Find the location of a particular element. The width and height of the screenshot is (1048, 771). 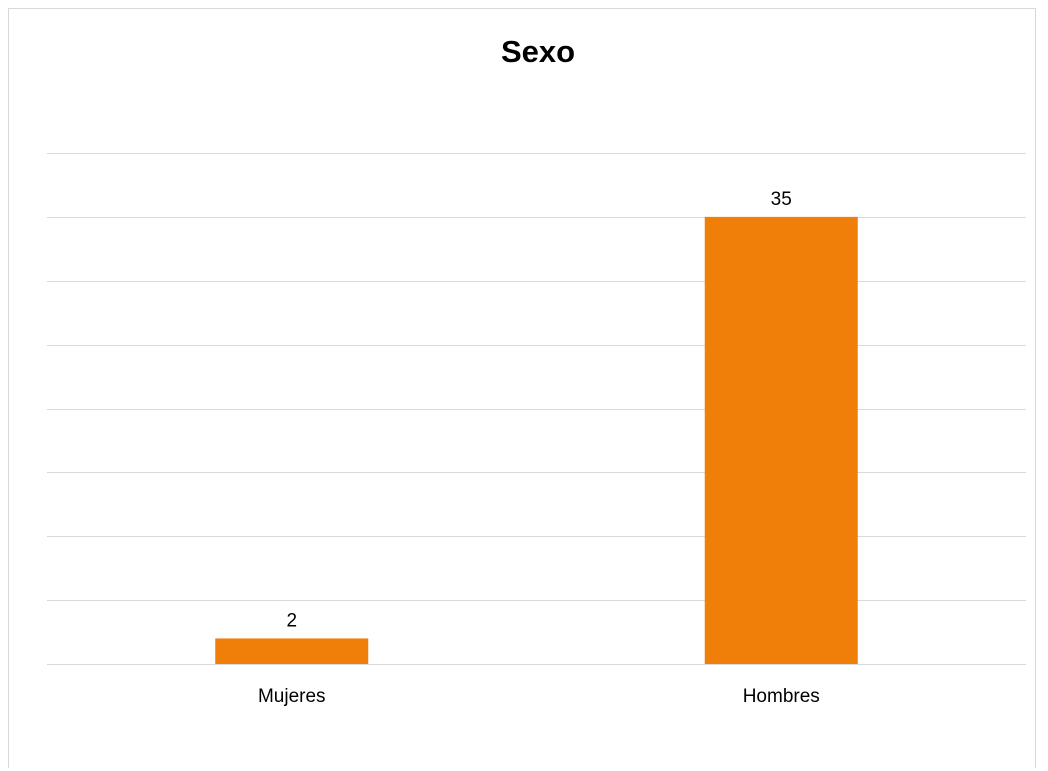

data-label-hombres: 35 is located at coordinates (781, 199).